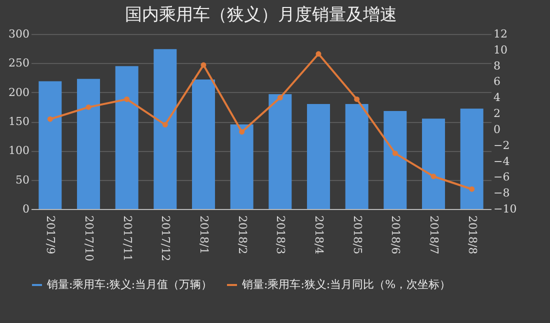 This screenshot has width=550, height=323. What do you see at coordinates (497, 97) in the screenshot?
I see `y2-tick-label: 4` at bounding box center [497, 97].